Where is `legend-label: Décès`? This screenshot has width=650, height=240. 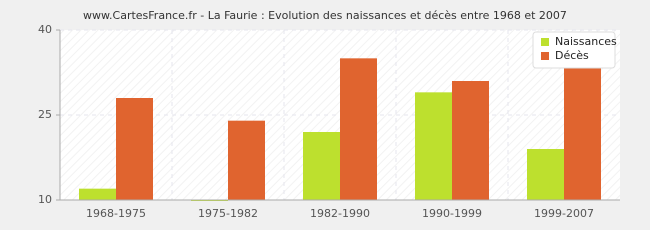
legend-label: Décès is located at coordinates (572, 55).